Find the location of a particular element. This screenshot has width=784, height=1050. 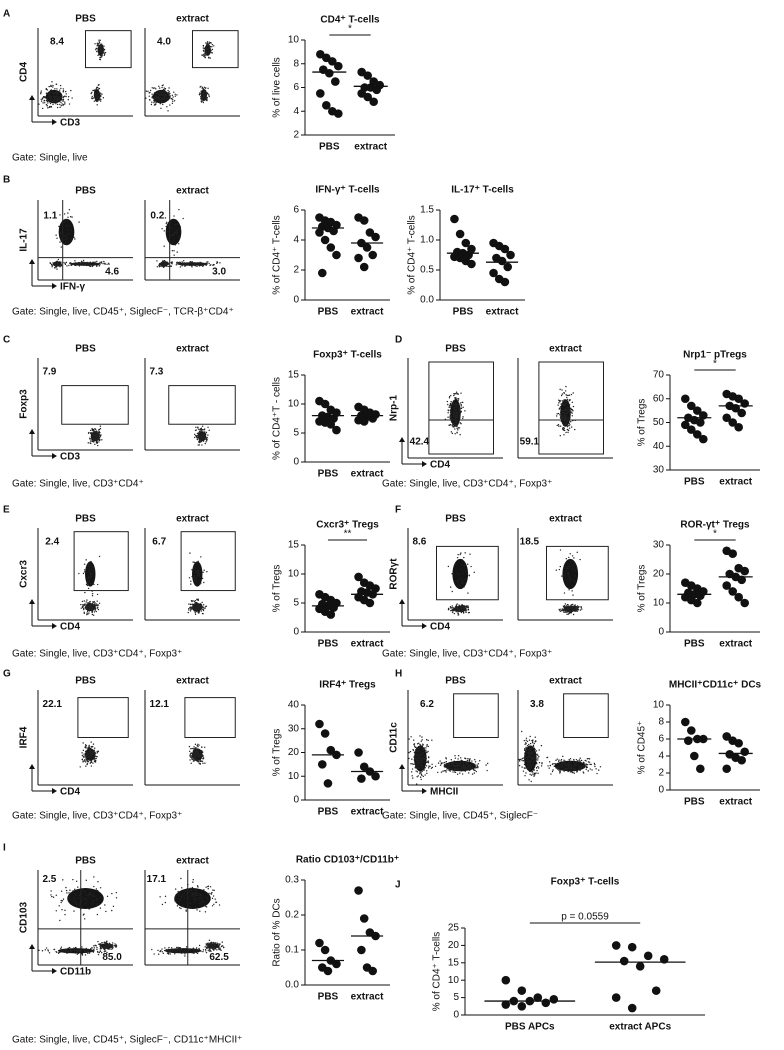

gate is located at coordinates (103, 718).